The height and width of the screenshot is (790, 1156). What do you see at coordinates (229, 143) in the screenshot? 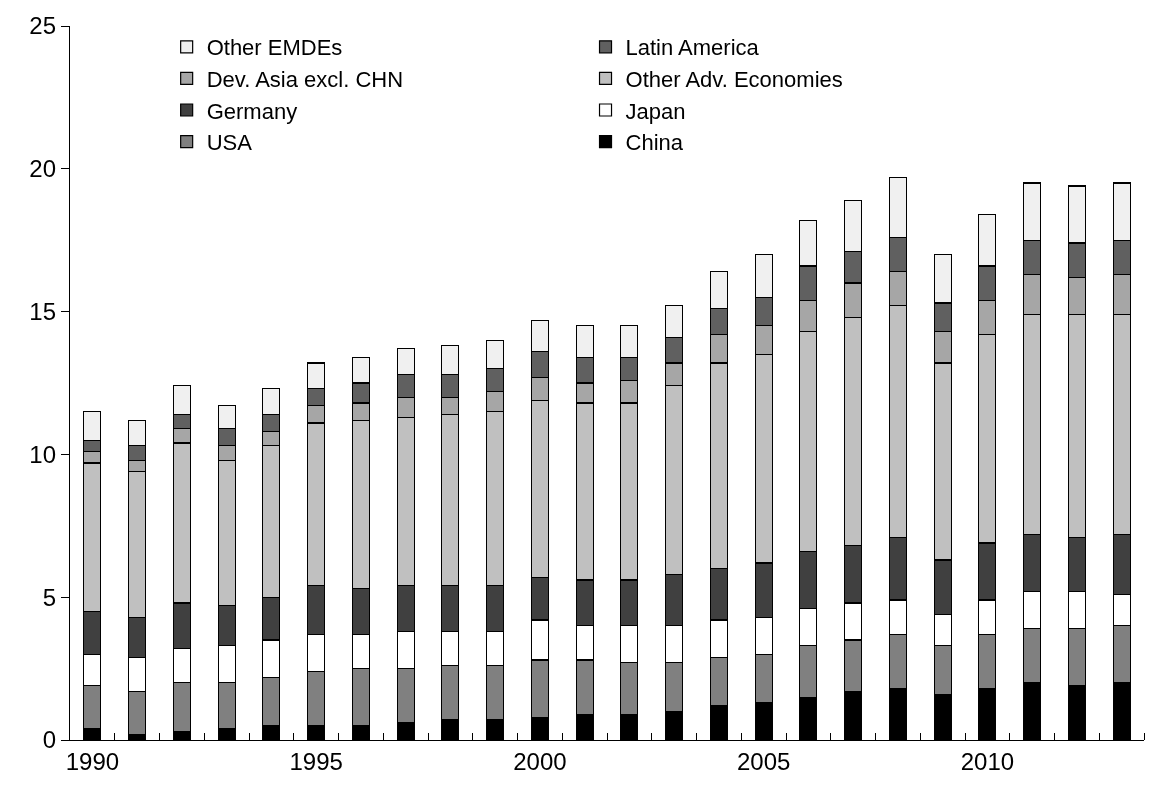
I see `legend-label: USA` at bounding box center [229, 143].